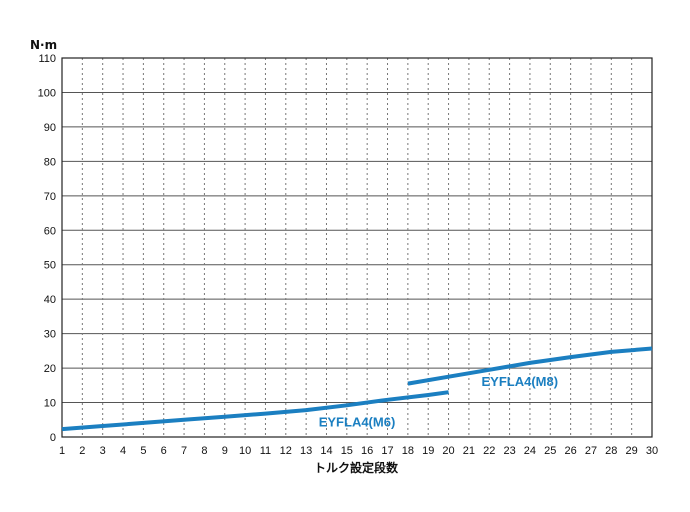  What do you see at coordinates (82, 451) in the screenshot?
I see `x-tick-label: 2` at bounding box center [82, 451].